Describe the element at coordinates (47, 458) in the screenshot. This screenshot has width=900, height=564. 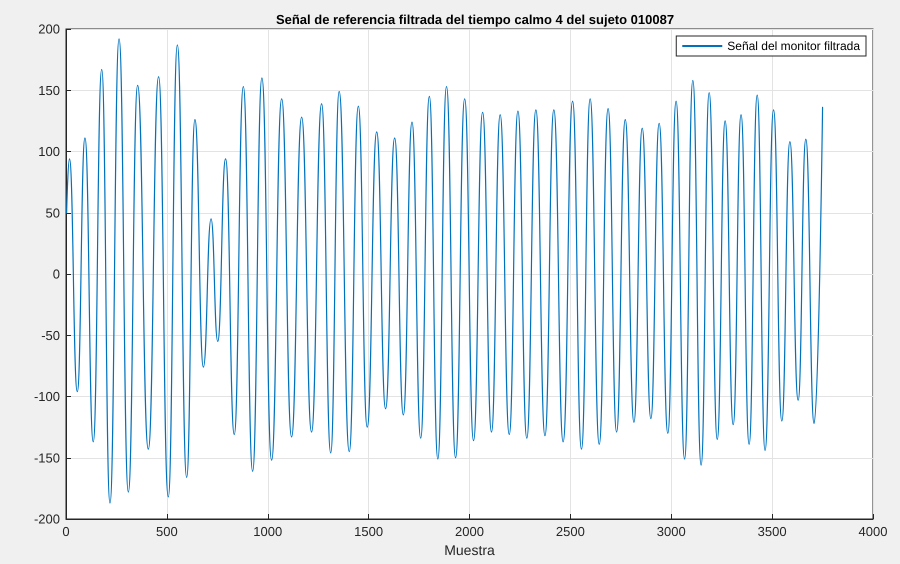
I see `y-tick-label: -150` at that location.